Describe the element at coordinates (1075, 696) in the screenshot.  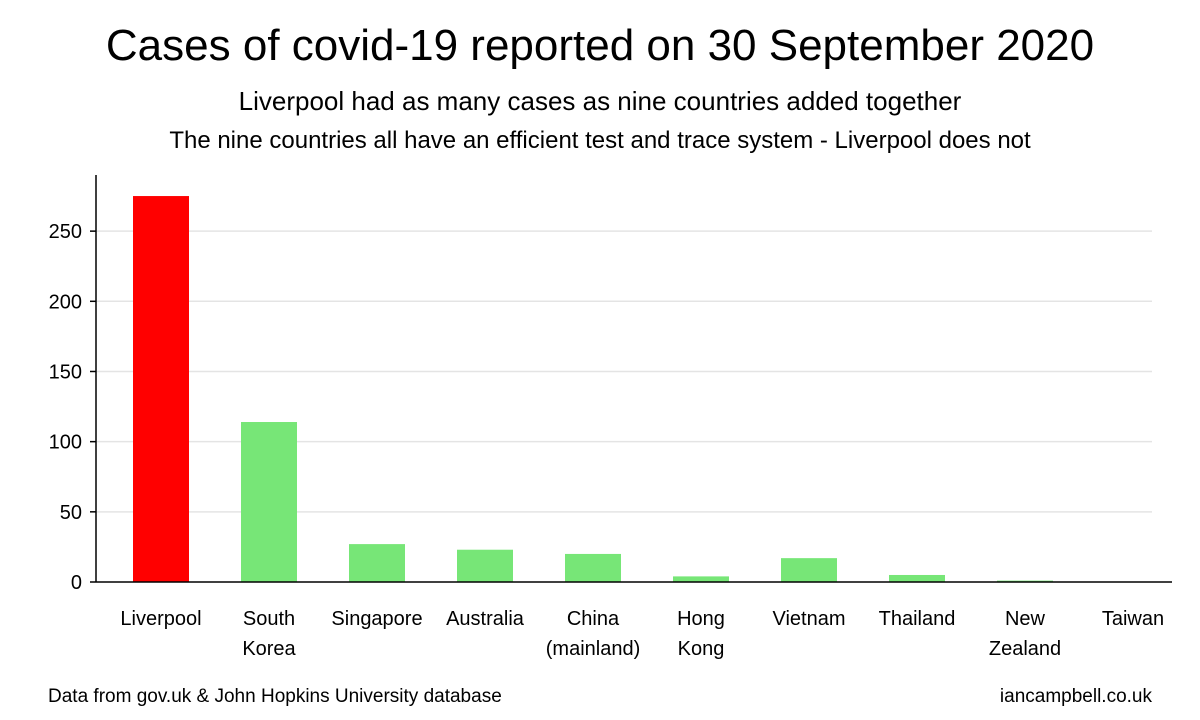
I see `site-credit: iancampbell.co.uk` at that location.